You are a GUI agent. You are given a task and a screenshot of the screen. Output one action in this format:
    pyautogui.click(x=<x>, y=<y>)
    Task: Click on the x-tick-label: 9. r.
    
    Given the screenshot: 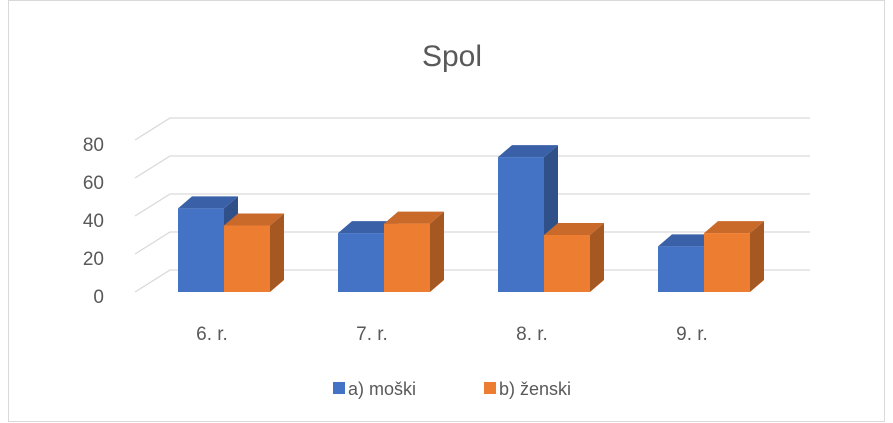 What is the action you would take?
    pyautogui.click(x=692, y=334)
    